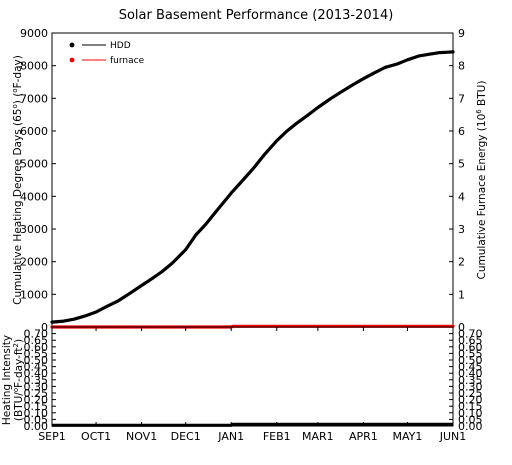 The image size is (512, 465). What do you see at coordinates (457, 180) in the screenshot?
I see `top-right-axis: 0 1 2 3 4 5 6 7 8 9` at bounding box center [457, 180].